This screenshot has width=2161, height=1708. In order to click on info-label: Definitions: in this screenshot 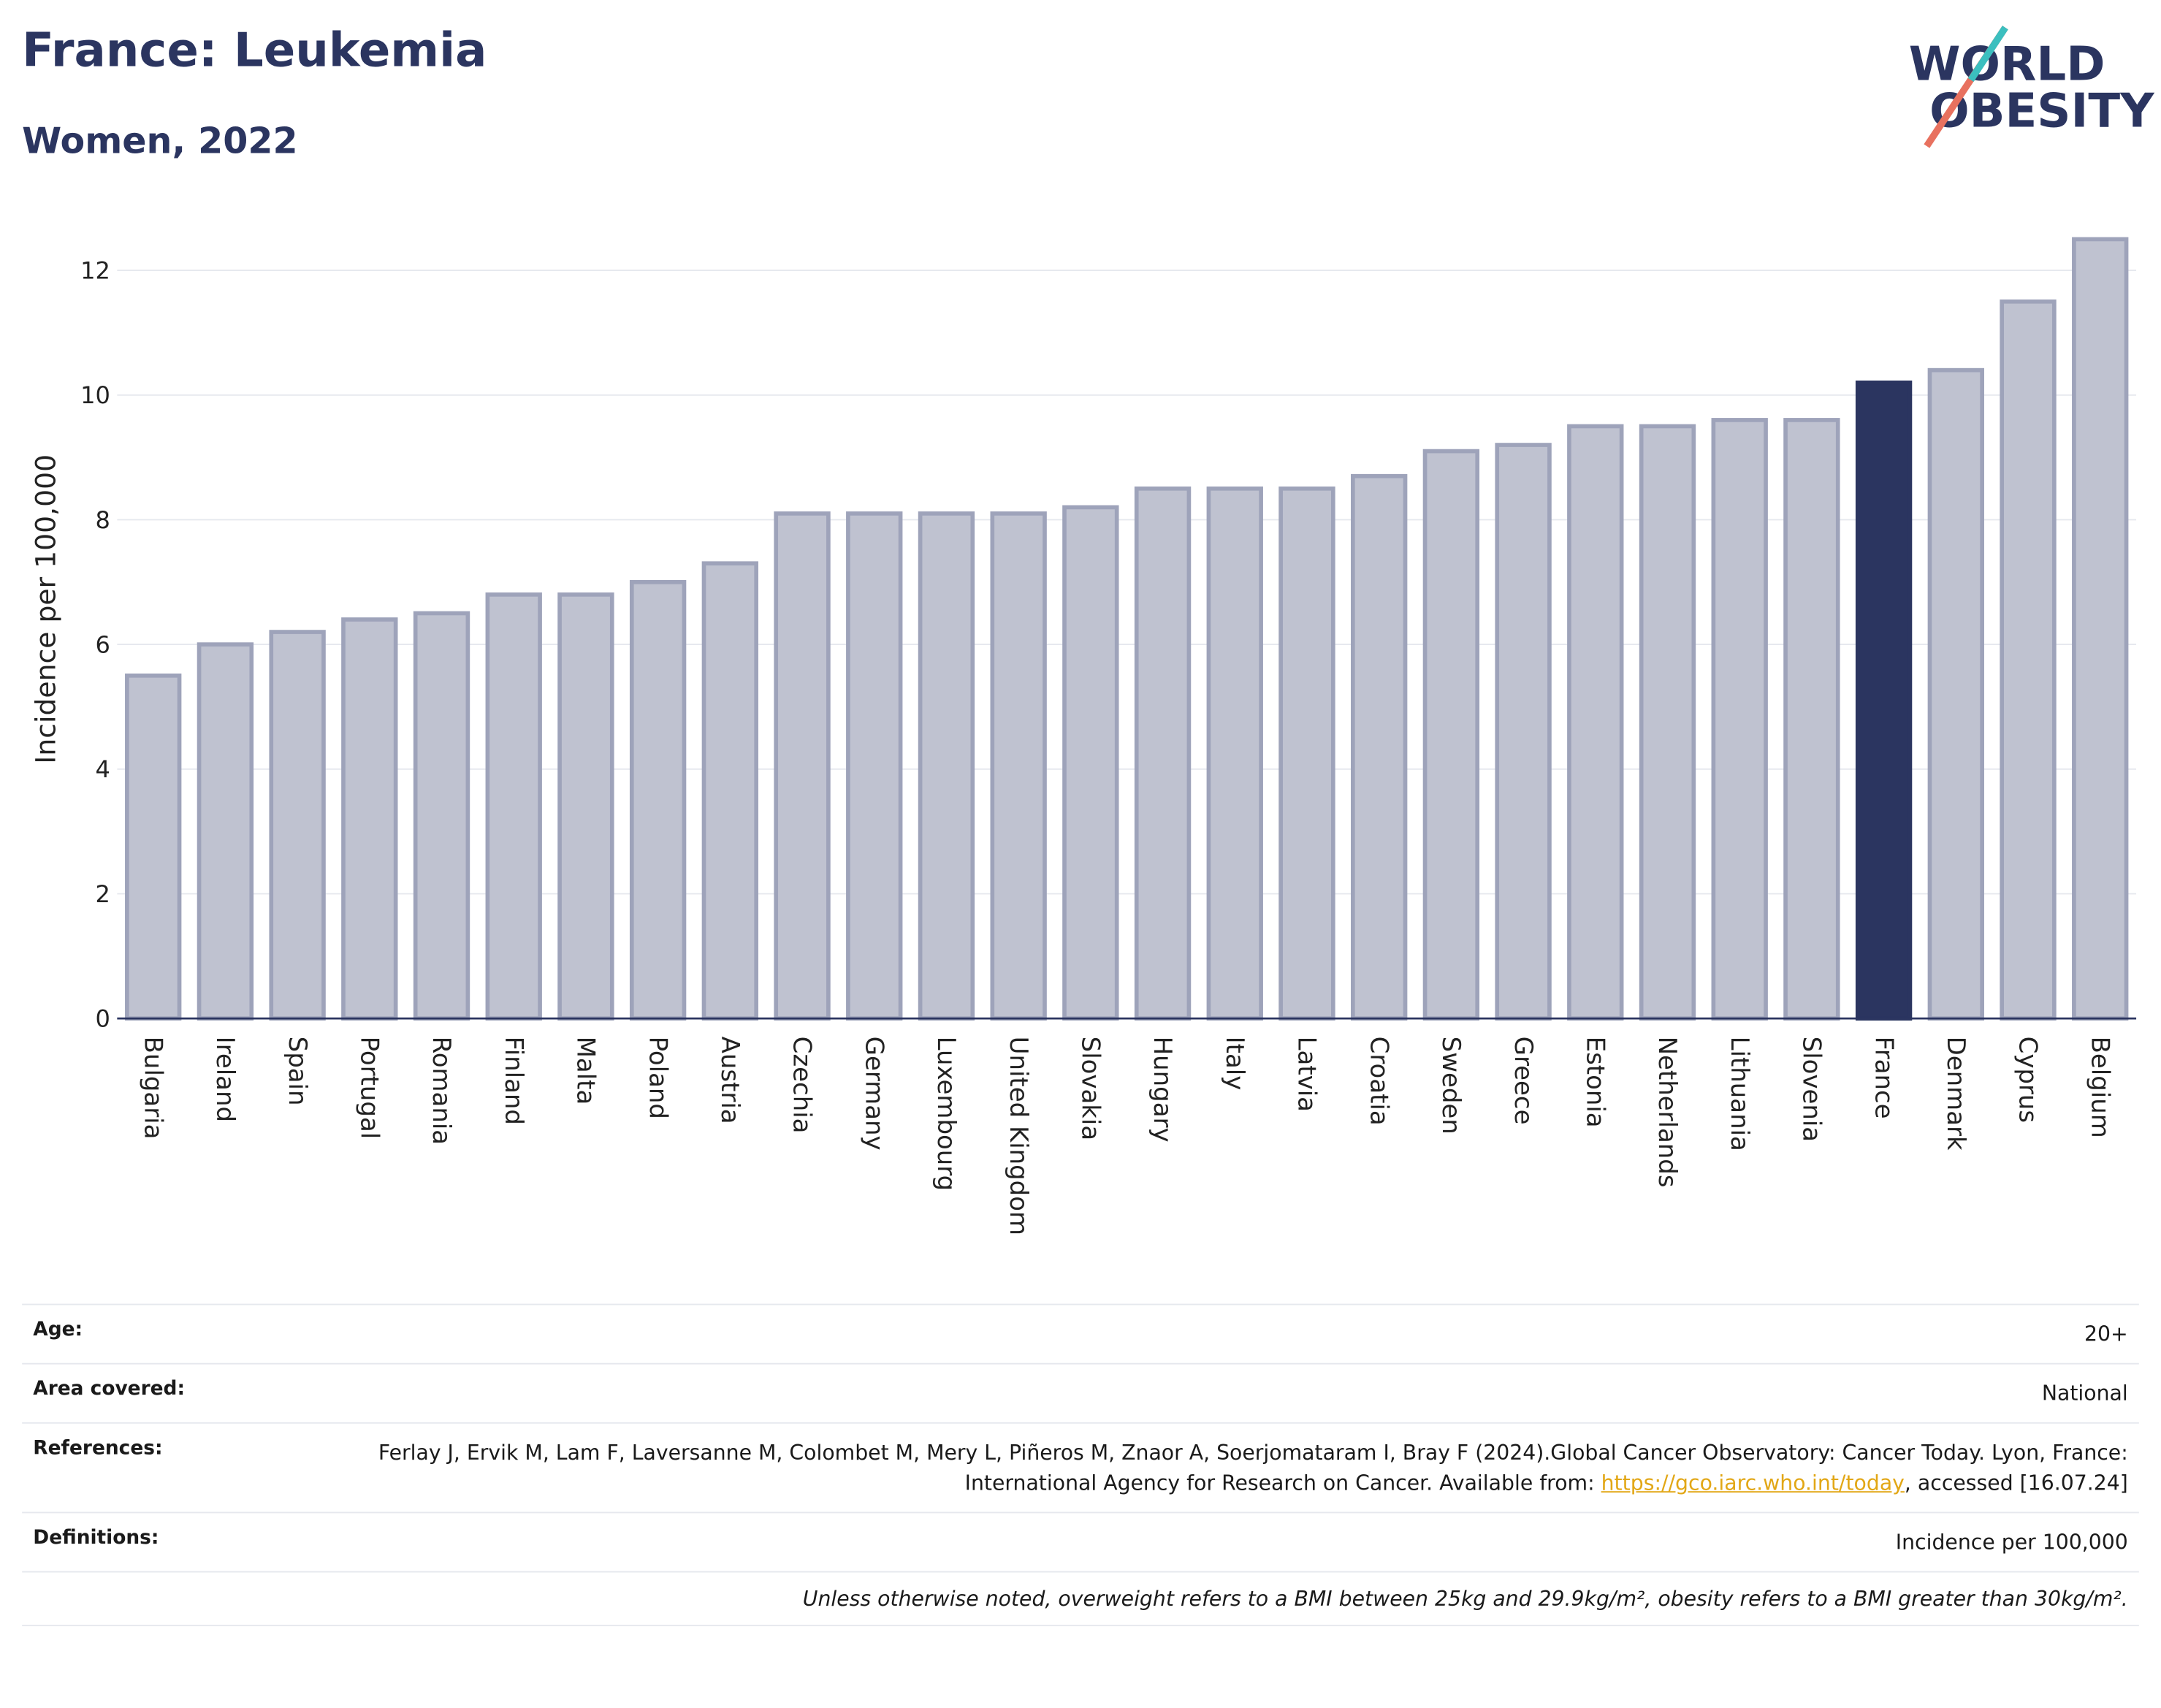, I will do `click(96, 1538)`.